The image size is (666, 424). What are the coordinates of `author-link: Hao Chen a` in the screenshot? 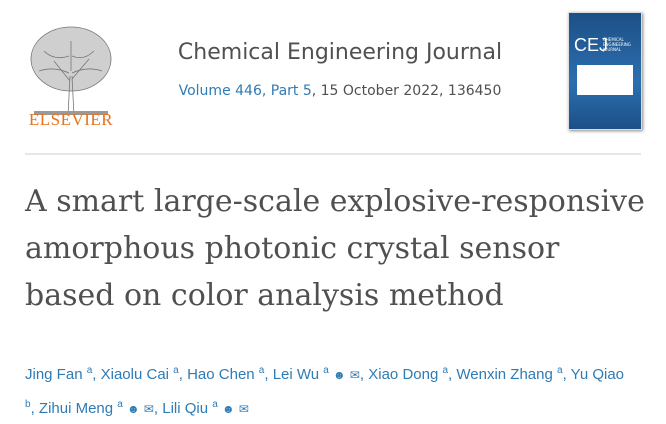 It's located at (226, 374).